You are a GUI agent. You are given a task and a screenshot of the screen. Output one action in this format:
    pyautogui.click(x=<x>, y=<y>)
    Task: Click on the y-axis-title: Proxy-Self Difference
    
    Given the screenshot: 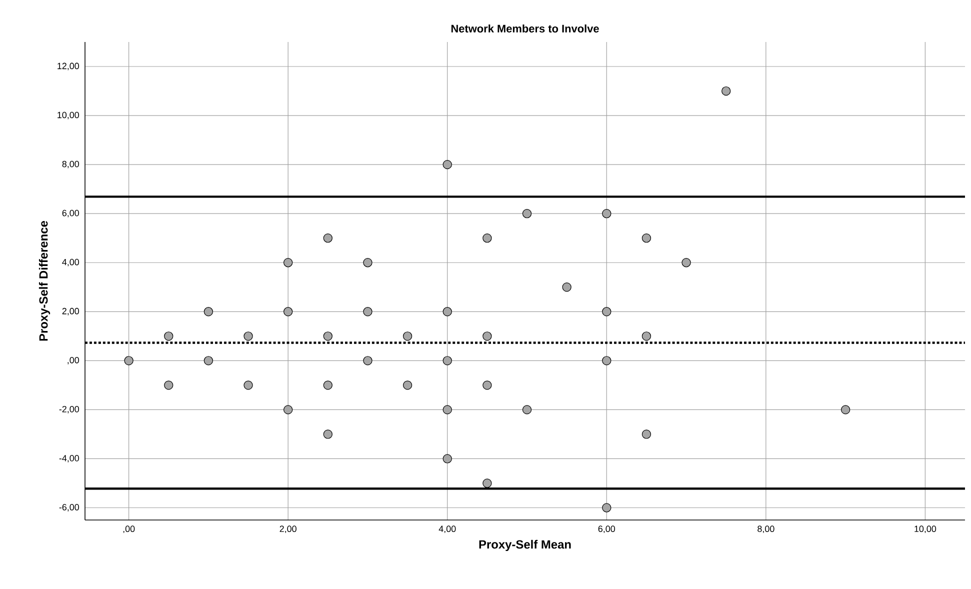 What is the action you would take?
    pyautogui.click(x=44, y=280)
    